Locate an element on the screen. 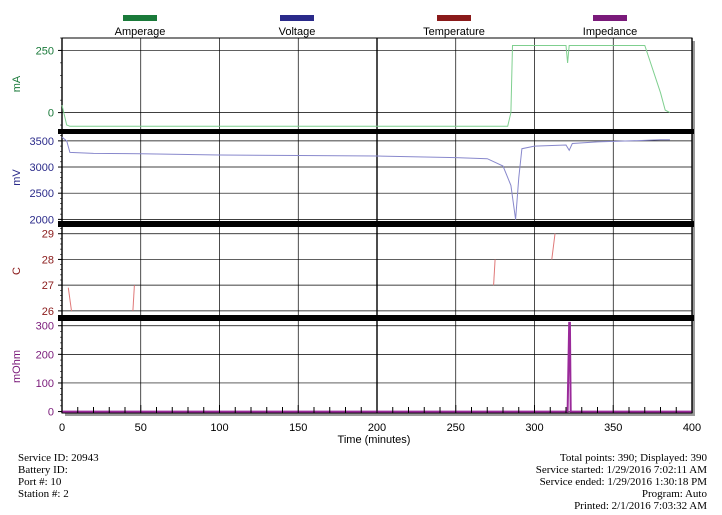  amperage-tick-label: 250 is located at coordinates (45, 51).